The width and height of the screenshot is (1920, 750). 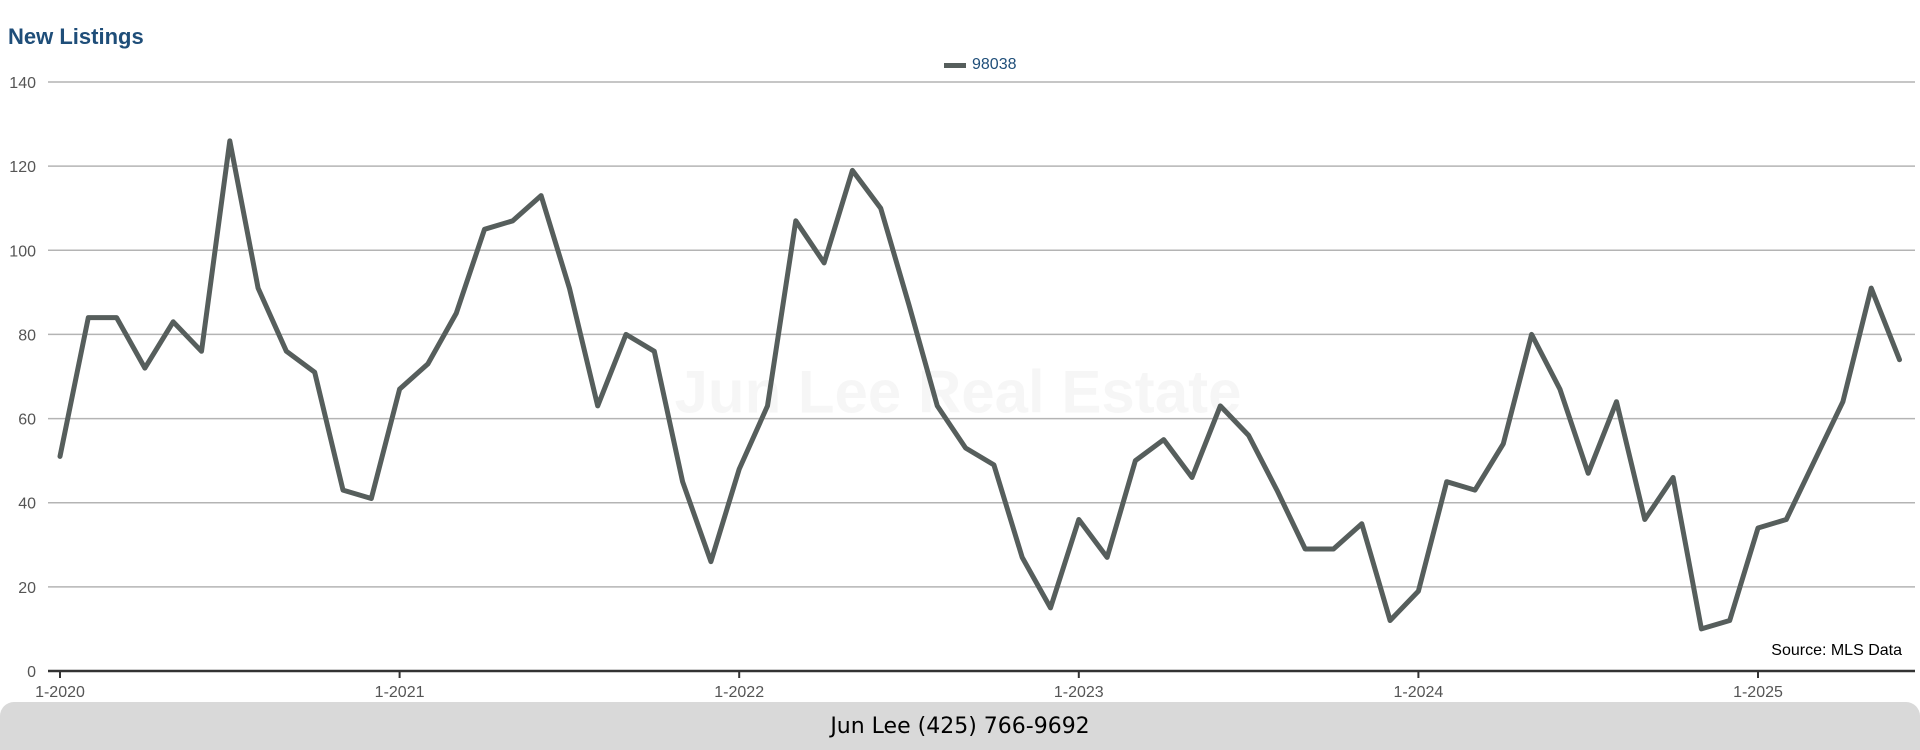 I want to click on x-tick-label: 1-2020, so click(x=60, y=692).